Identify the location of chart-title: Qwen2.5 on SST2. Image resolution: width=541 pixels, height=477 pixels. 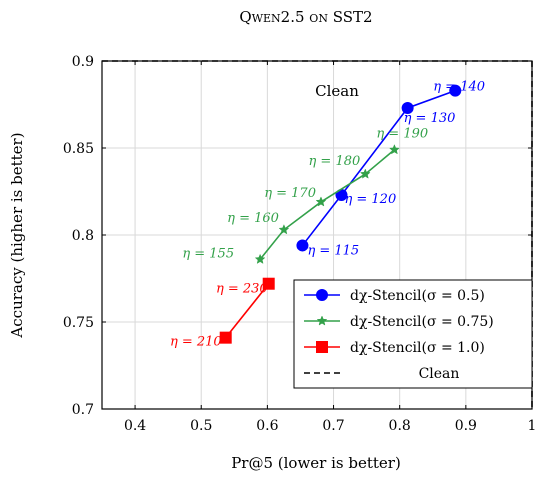
(305, 17).